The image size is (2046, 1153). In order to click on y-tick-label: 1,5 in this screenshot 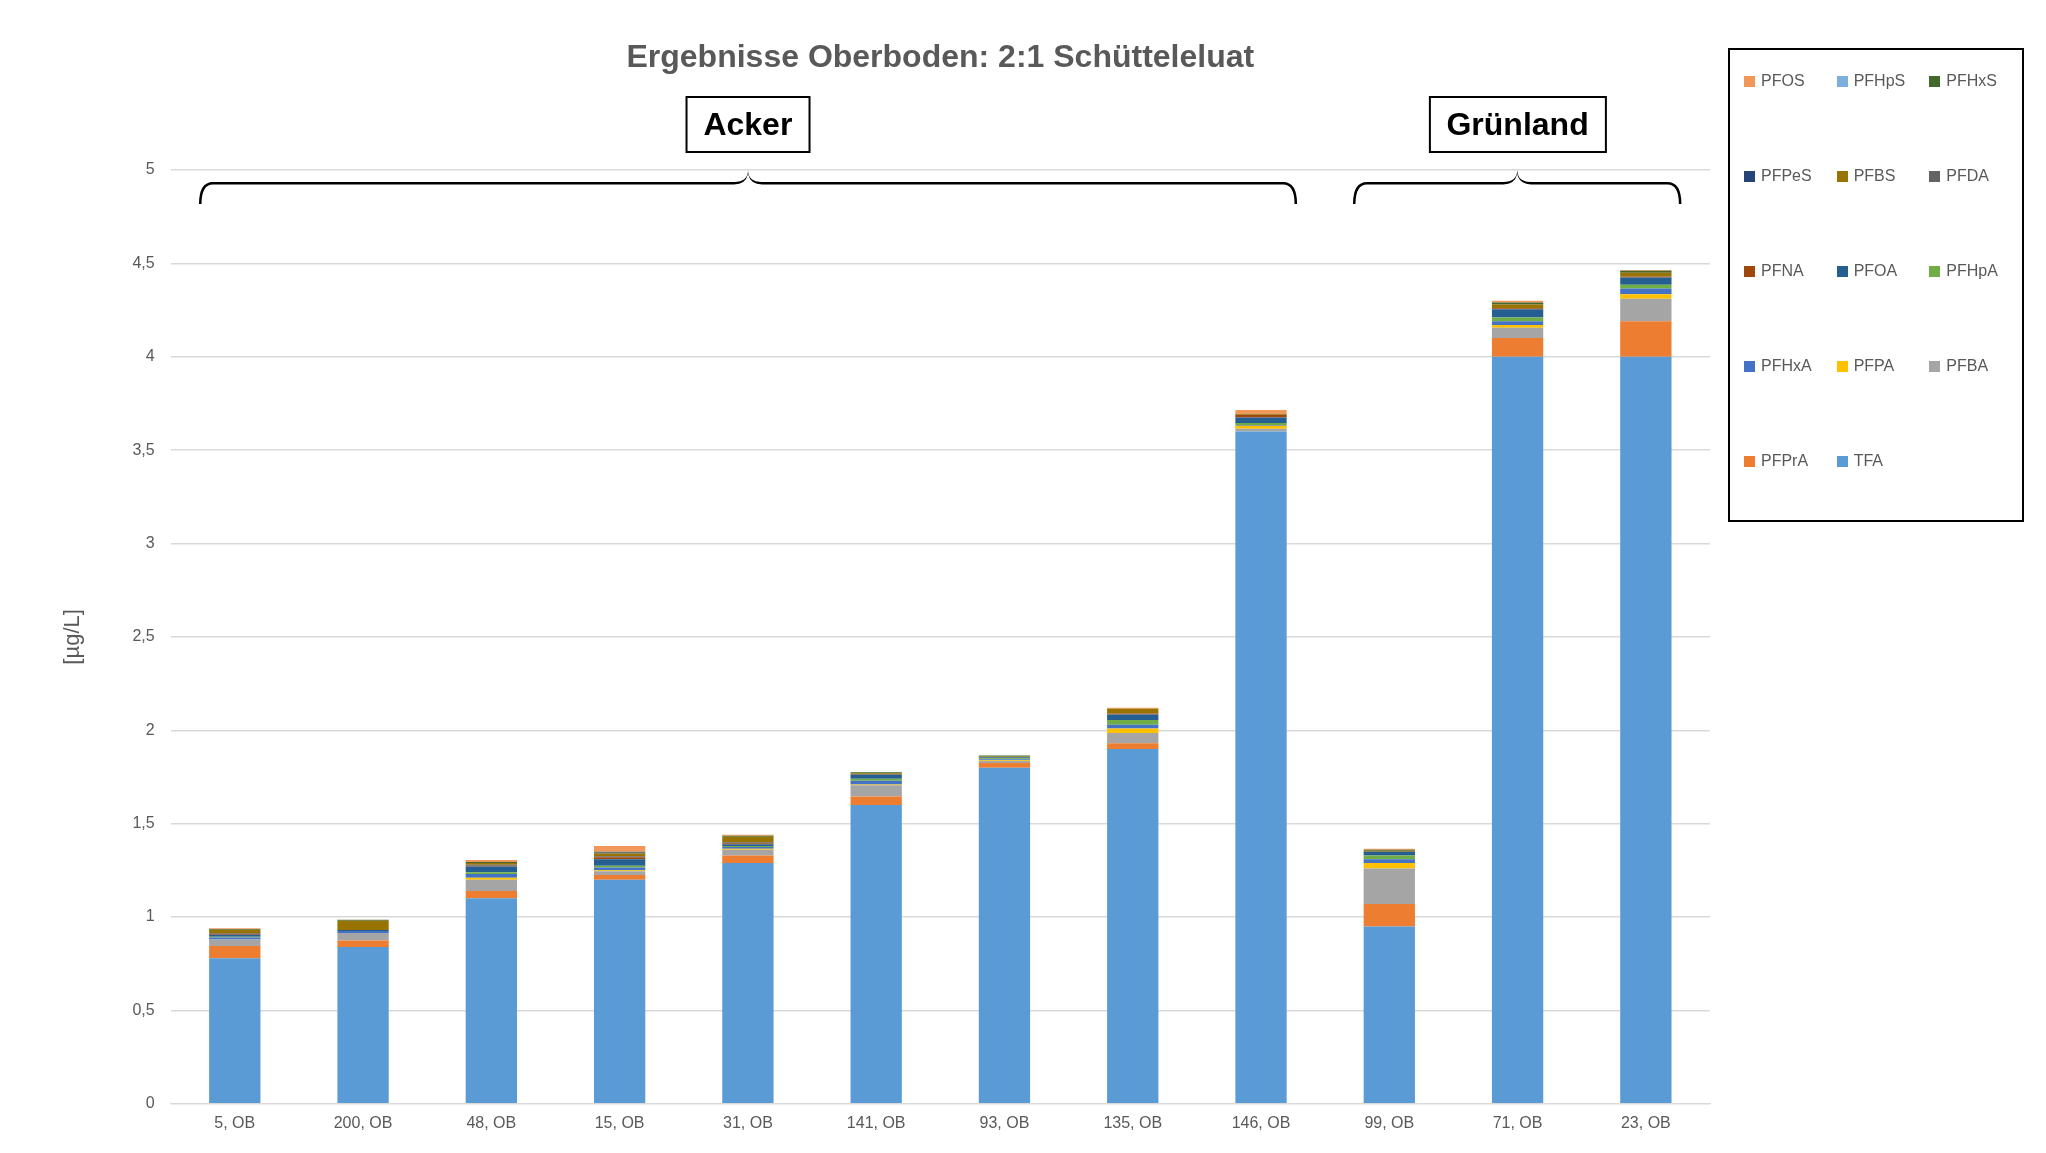, I will do `click(143, 823)`.